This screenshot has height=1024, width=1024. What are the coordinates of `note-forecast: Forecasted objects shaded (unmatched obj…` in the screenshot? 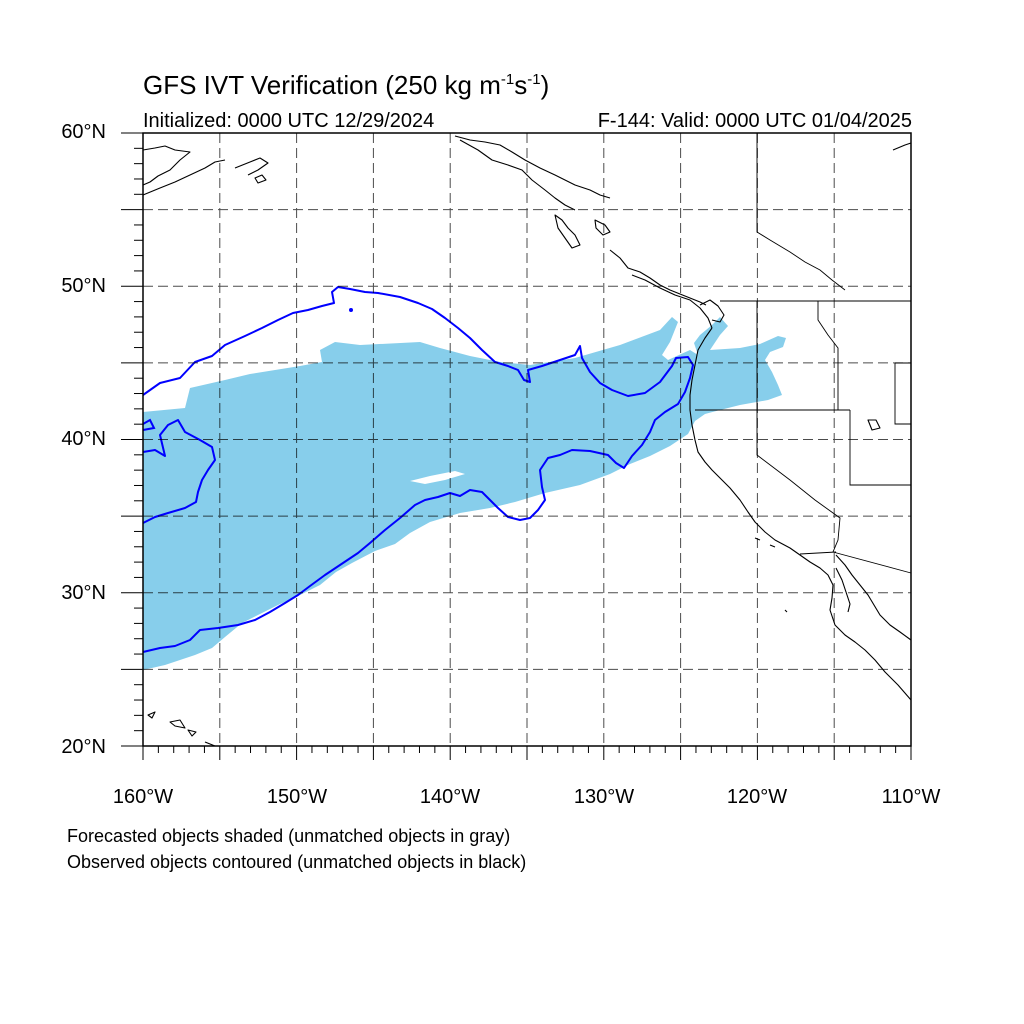 It's located at (289, 836).